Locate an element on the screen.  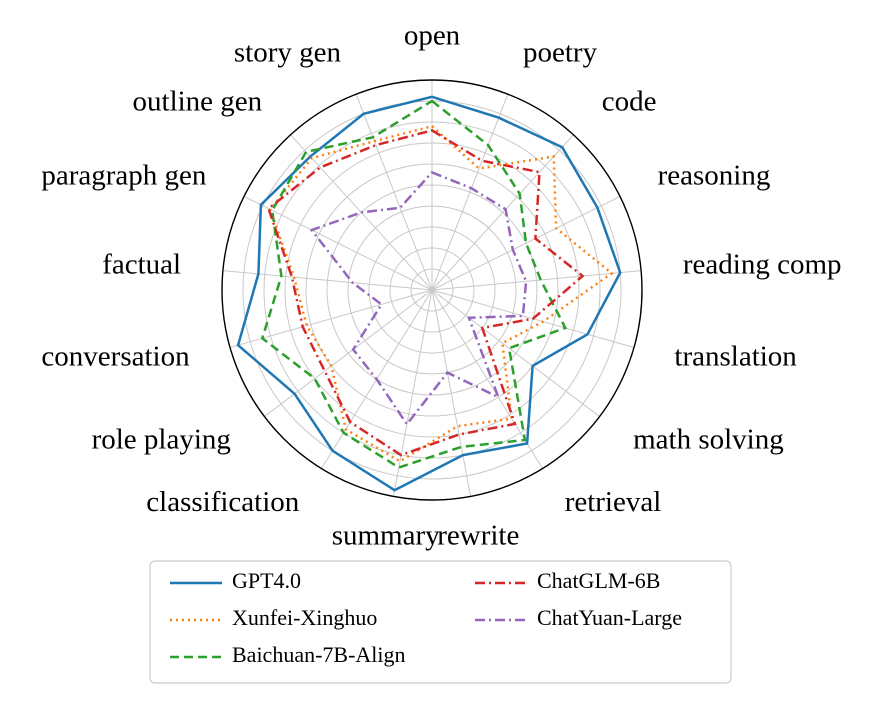
legend-frame is located at coordinates (440, 622).